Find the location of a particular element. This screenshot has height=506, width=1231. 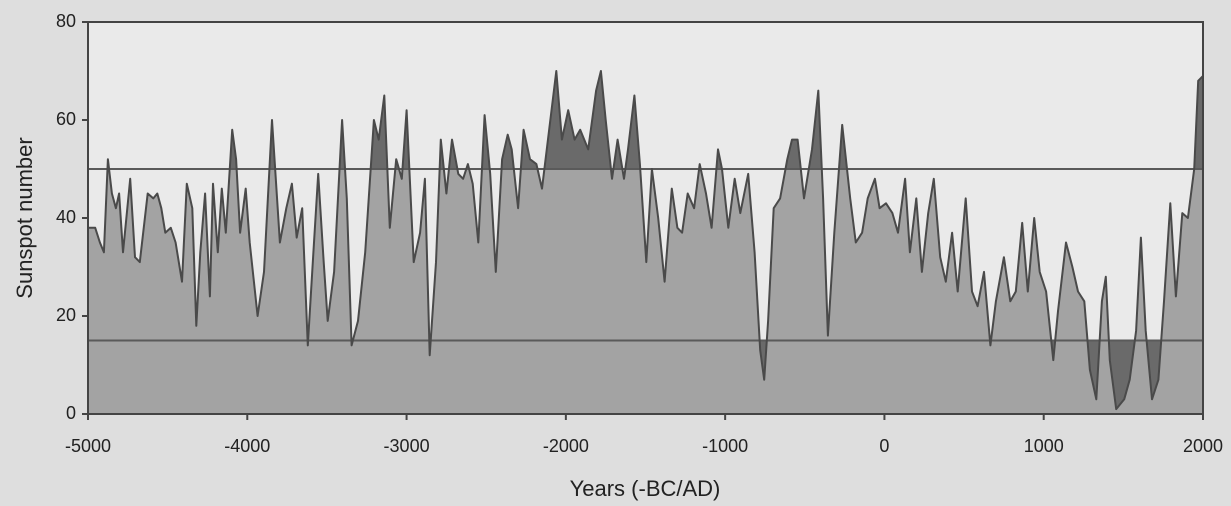

x-tick-label: 1000 is located at coordinates (1044, 446).